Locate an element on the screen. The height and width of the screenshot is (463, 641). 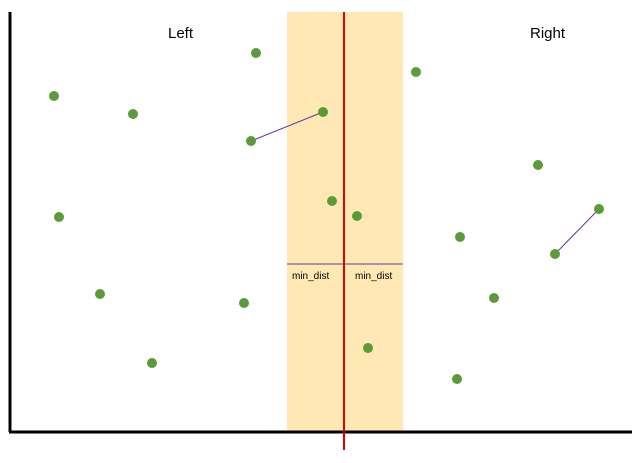
left-pair-connector is located at coordinates (287, 126).